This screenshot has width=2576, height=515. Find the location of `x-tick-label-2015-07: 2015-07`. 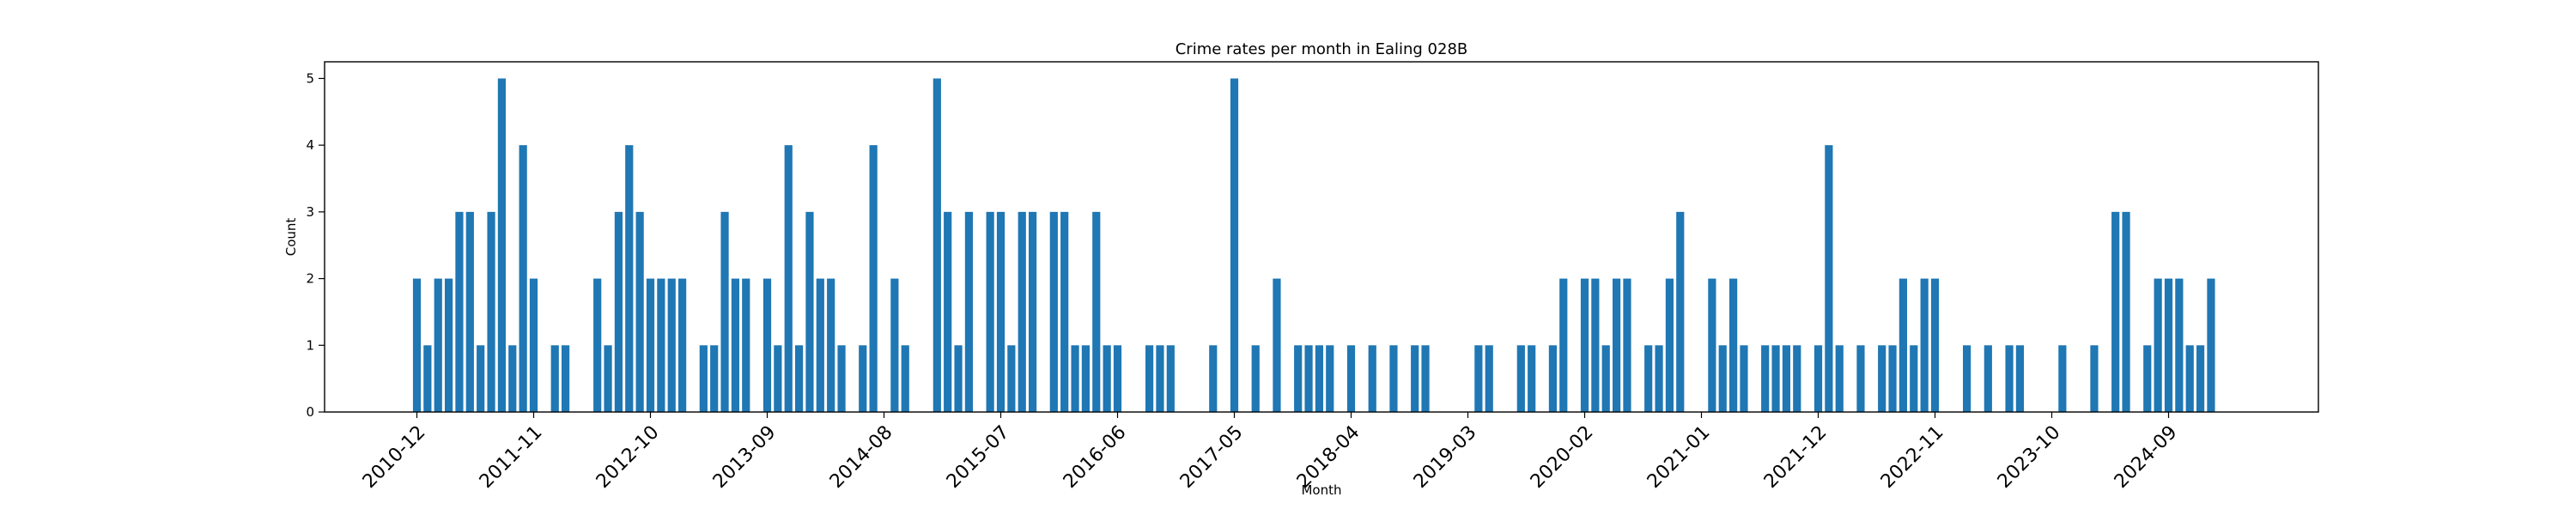

x-tick-label-2015-07: 2015-07 is located at coordinates (979, 457).